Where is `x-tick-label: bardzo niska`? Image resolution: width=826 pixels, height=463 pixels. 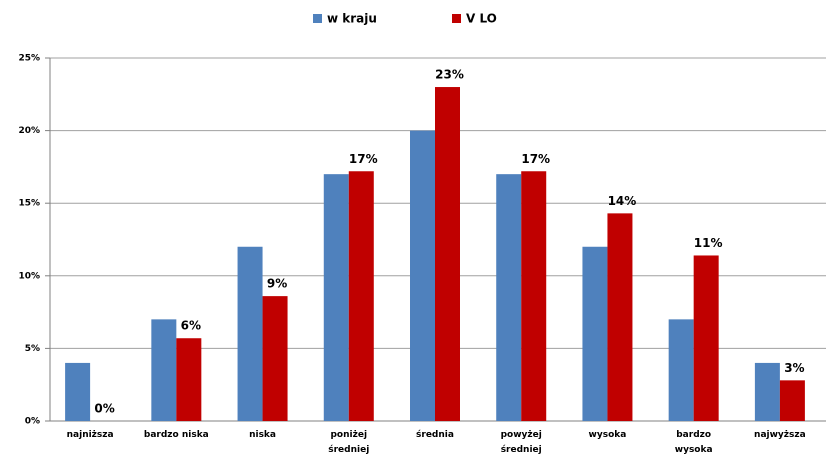 x-tick-label: bardzo niska is located at coordinates (176, 435).